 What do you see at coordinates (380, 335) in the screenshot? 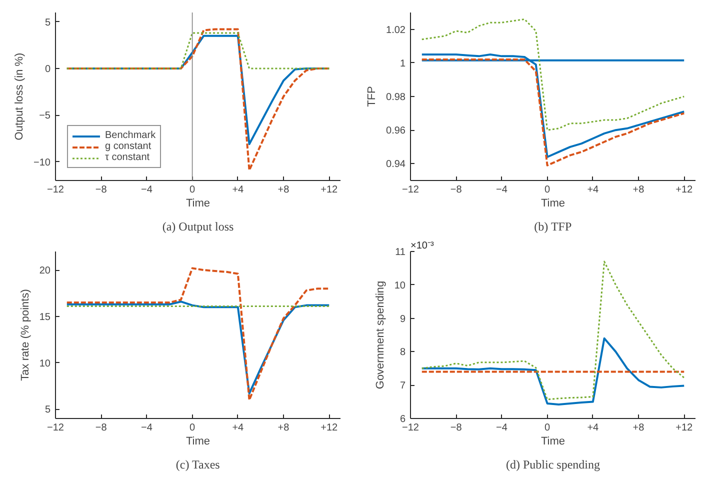
I see `y-axis-title: Government spending` at bounding box center [380, 335].